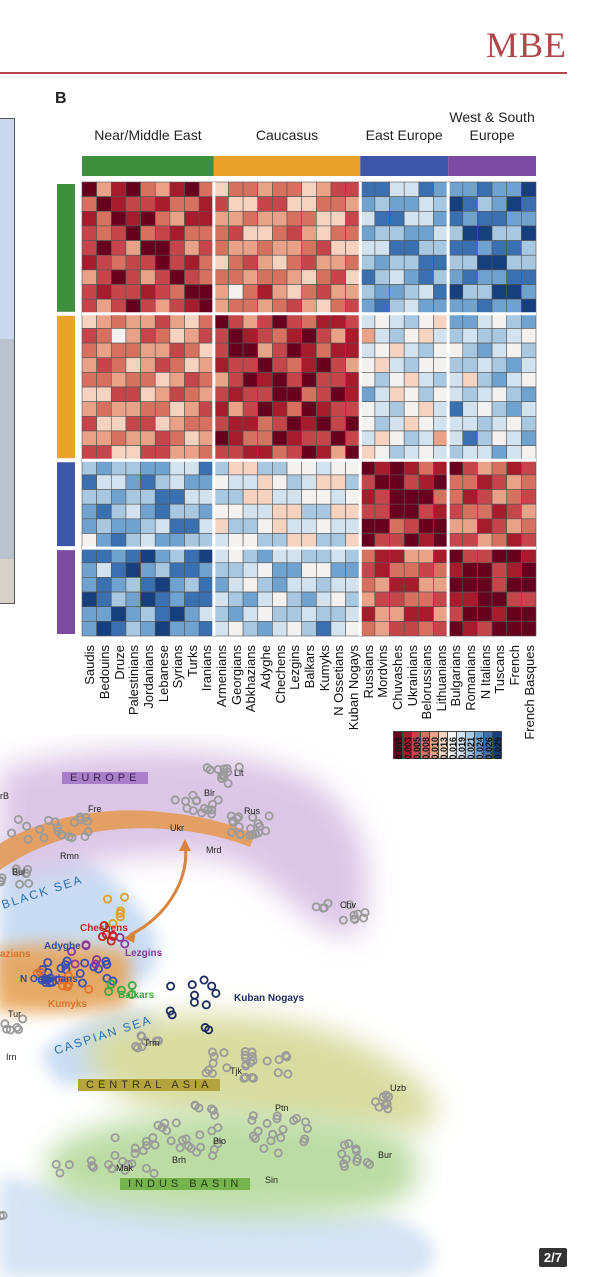 The height and width of the screenshot is (1277, 589). I want to click on site-label: Rus, so click(252, 811).